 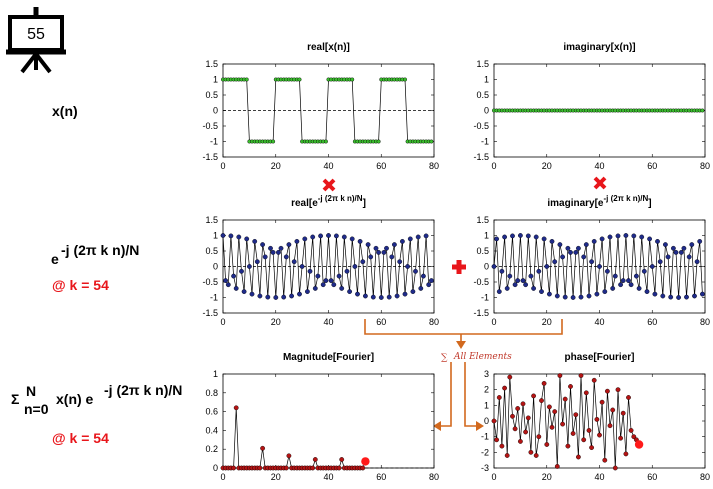 I want to click on plot-title: Magnitude[Fourier], so click(x=328, y=357).